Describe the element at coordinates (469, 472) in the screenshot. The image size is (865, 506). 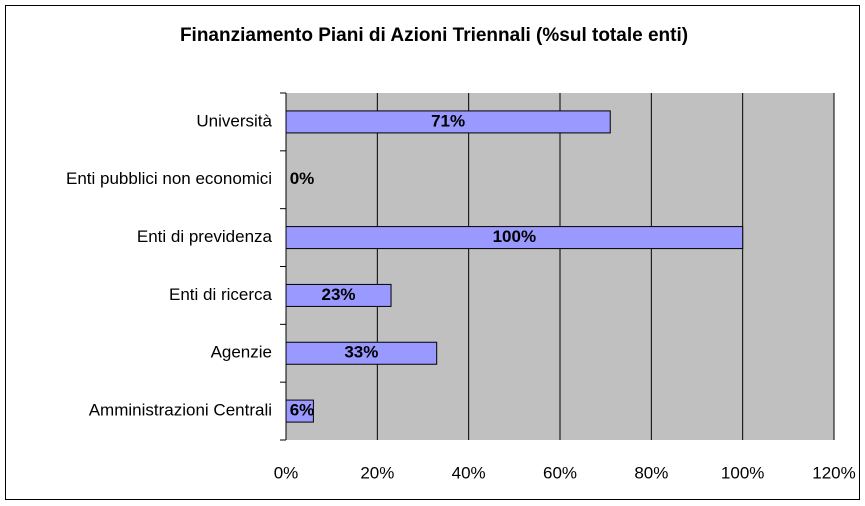
I see `x-tick-label: 40%` at that location.